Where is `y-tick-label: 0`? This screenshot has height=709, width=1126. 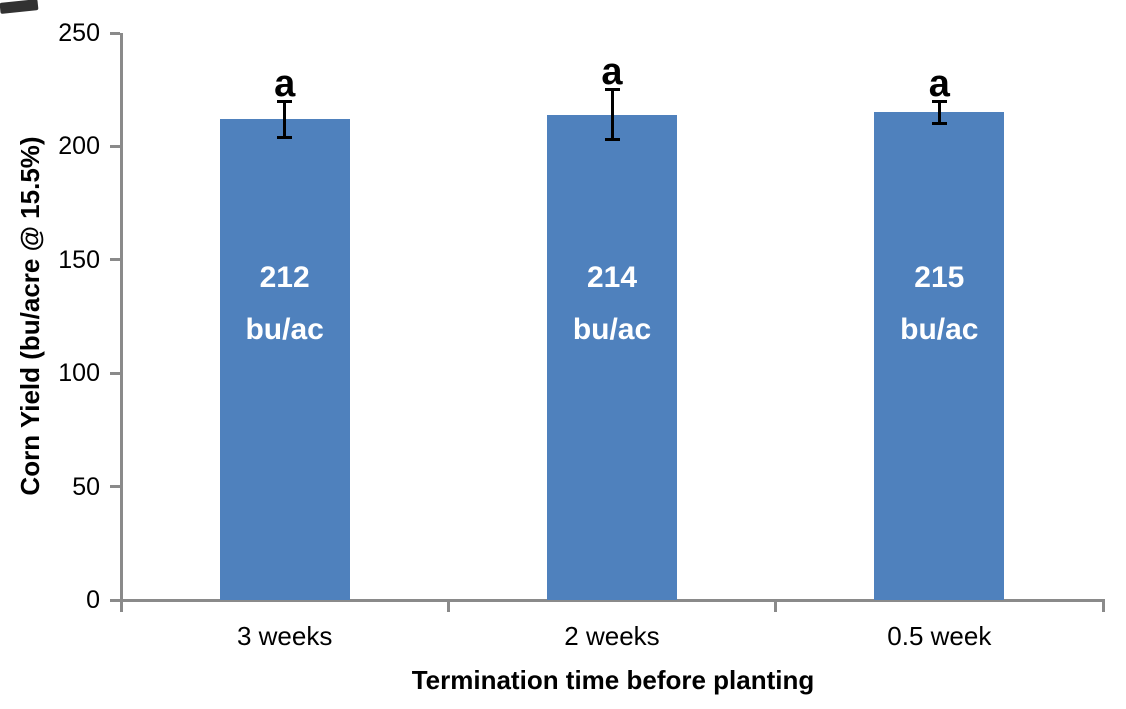 y-tick-label: 0 is located at coordinates (93, 600).